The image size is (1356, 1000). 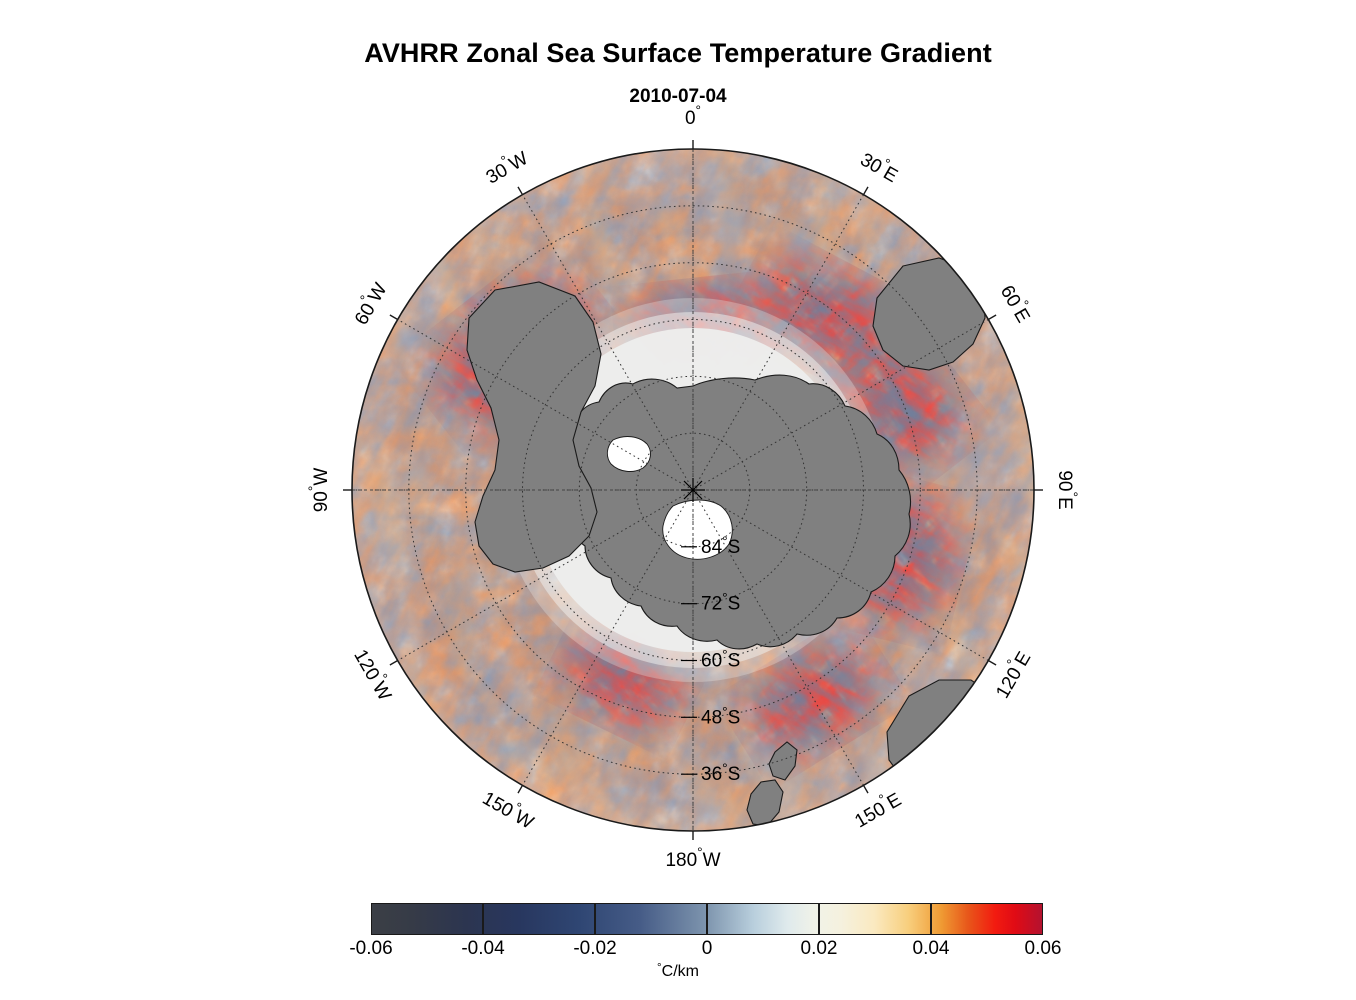 What do you see at coordinates (595, 948) in the screenshot?
I see `colorbar-tick-label: -0.02` at bounding box center [595, 948].